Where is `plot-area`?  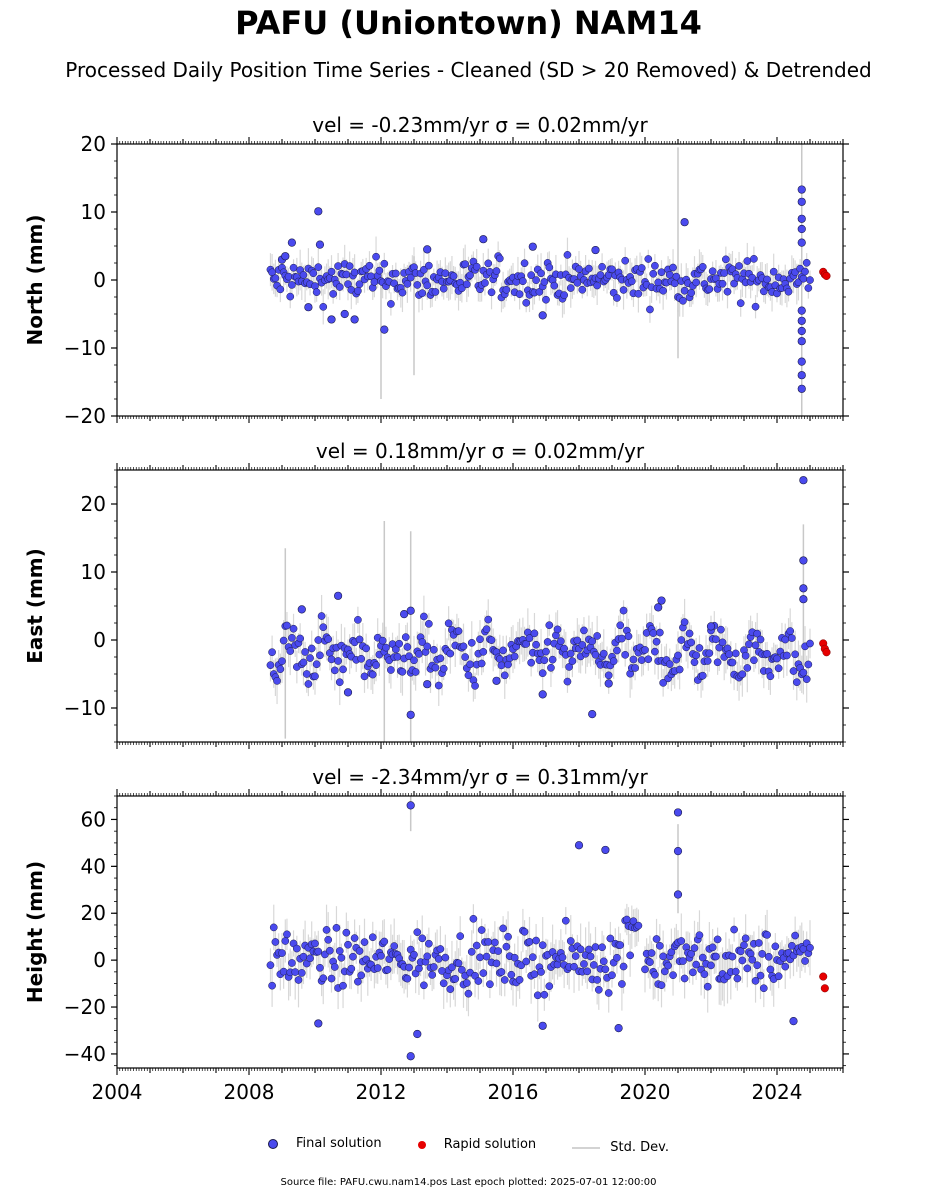 plot-area is located at coordinates (548, 609).